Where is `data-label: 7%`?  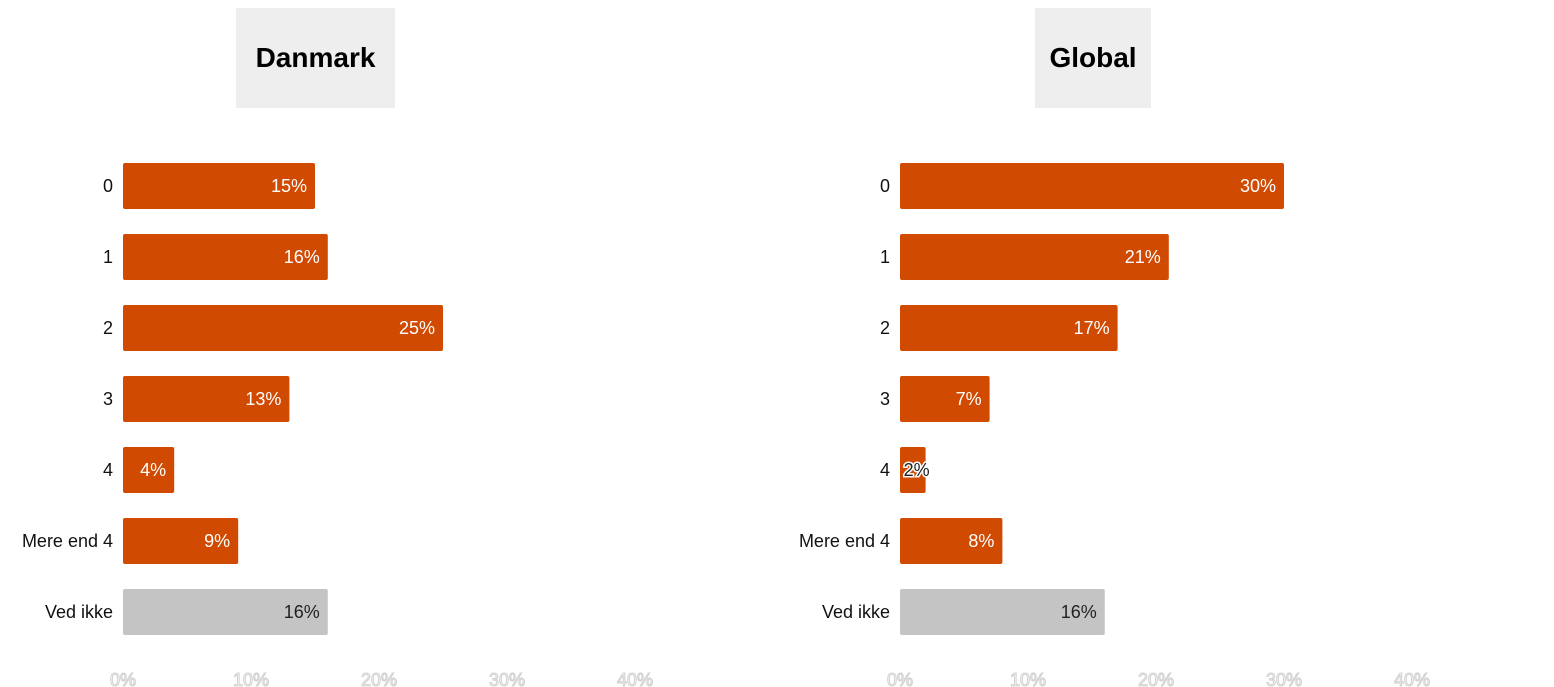 data-label: 7% is located at coordinates (969, 399).